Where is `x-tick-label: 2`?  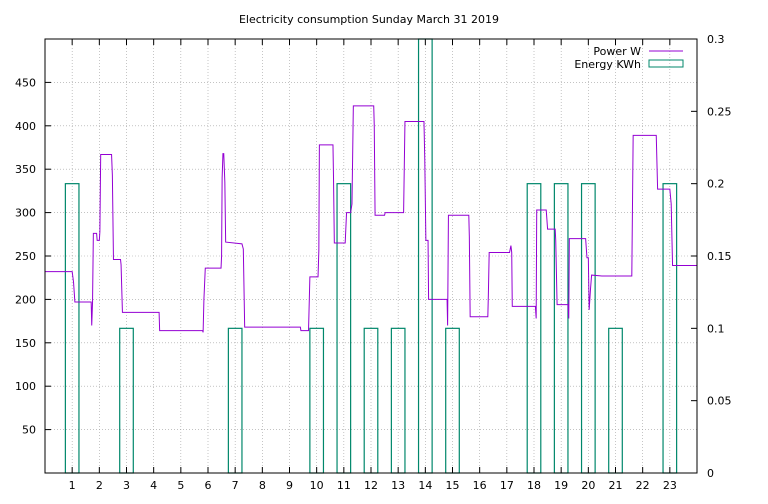 x-tick-label: 2 is located at coordinates (99, 485).